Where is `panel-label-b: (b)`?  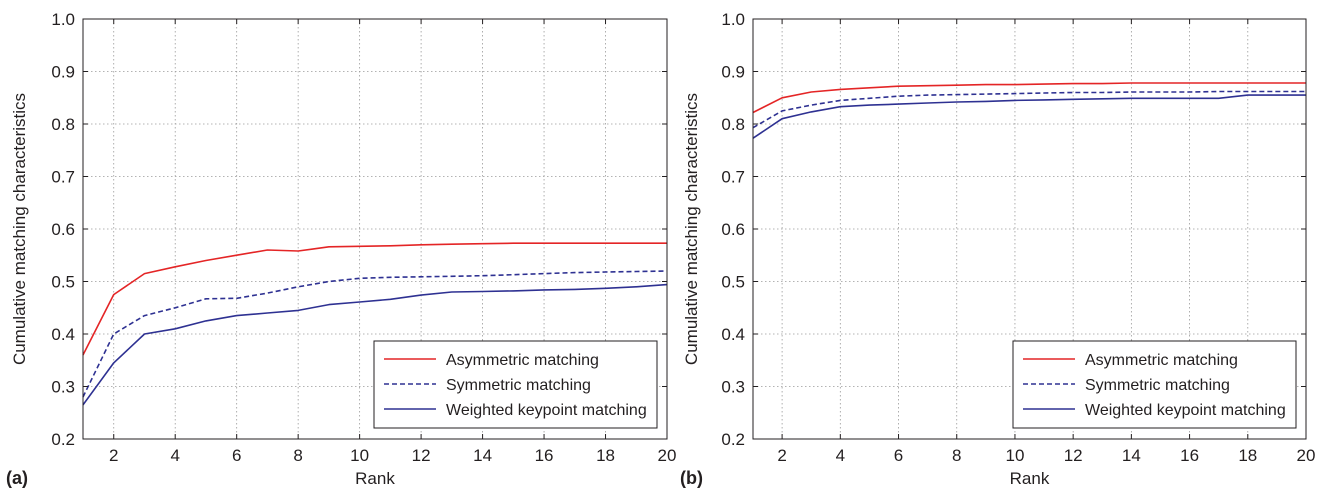
panel-label-b: (b) is located at coordinates (691, 478).